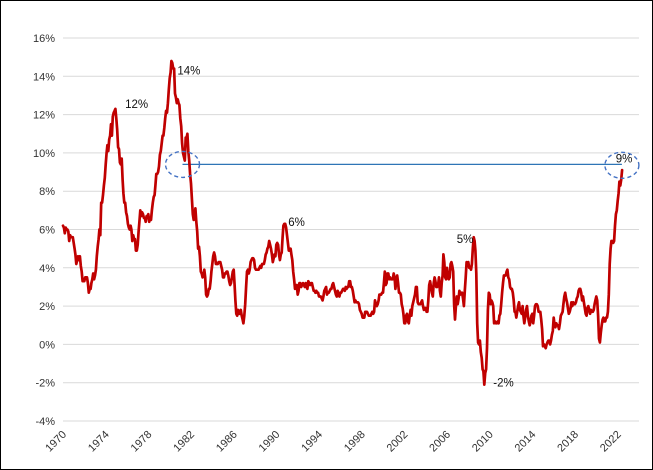  I want to click on x-axis-tick-label: 1970, so click(56, 442).